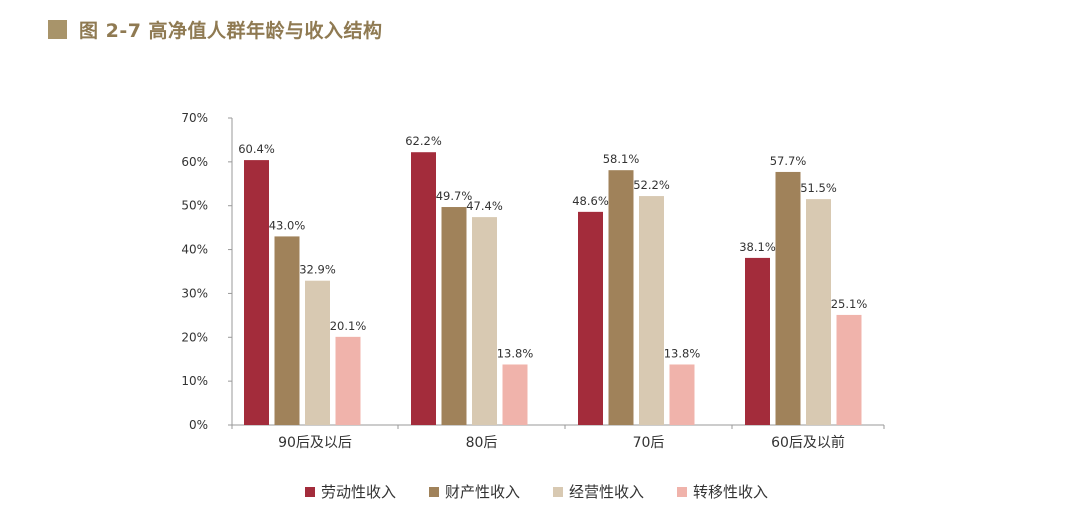 Image resolution: width=1080 pixels, height=507 pixels. What do you see at coordinates (849, 304) in the screenshot?
I see `bar-value-label: 25.1%` at bounding box center [849, 304].